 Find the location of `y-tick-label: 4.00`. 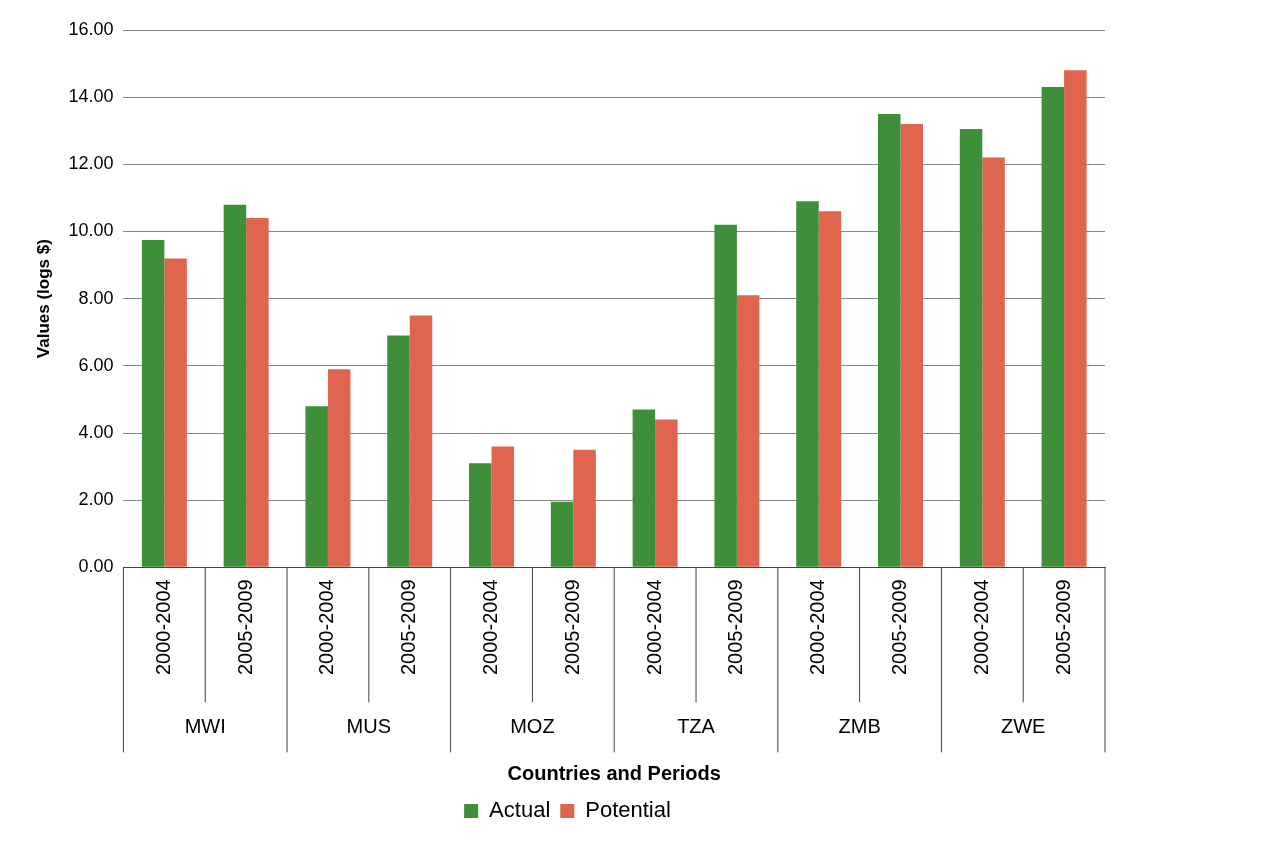

y-tick-label: 4.00 is located at coordinates (96, 431).